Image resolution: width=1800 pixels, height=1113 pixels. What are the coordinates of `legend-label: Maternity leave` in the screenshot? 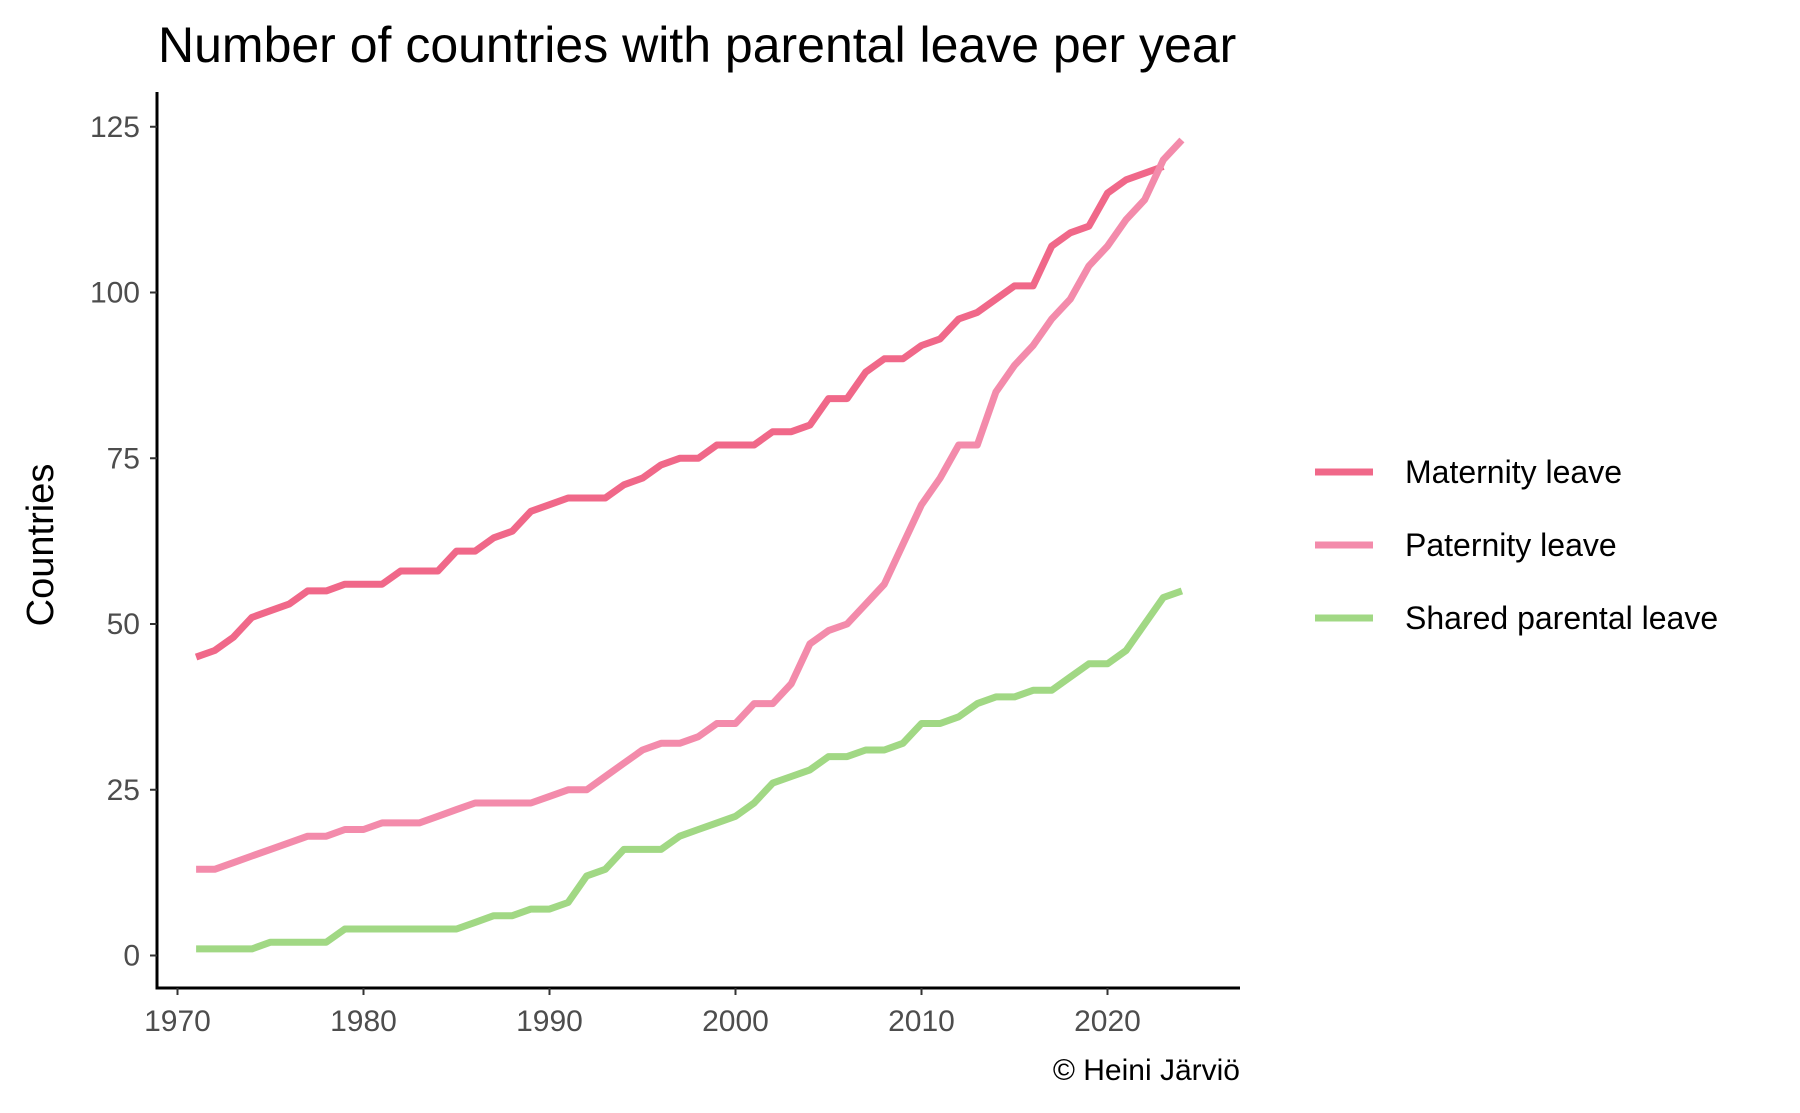 It's located at (1513, 472).